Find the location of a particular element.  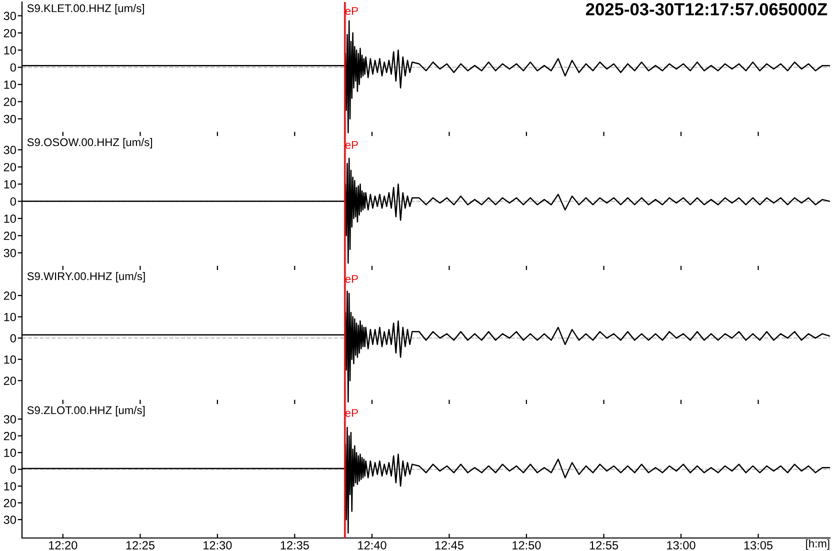

x-tick-label: 12:30 is located at coordinates (218, 545).